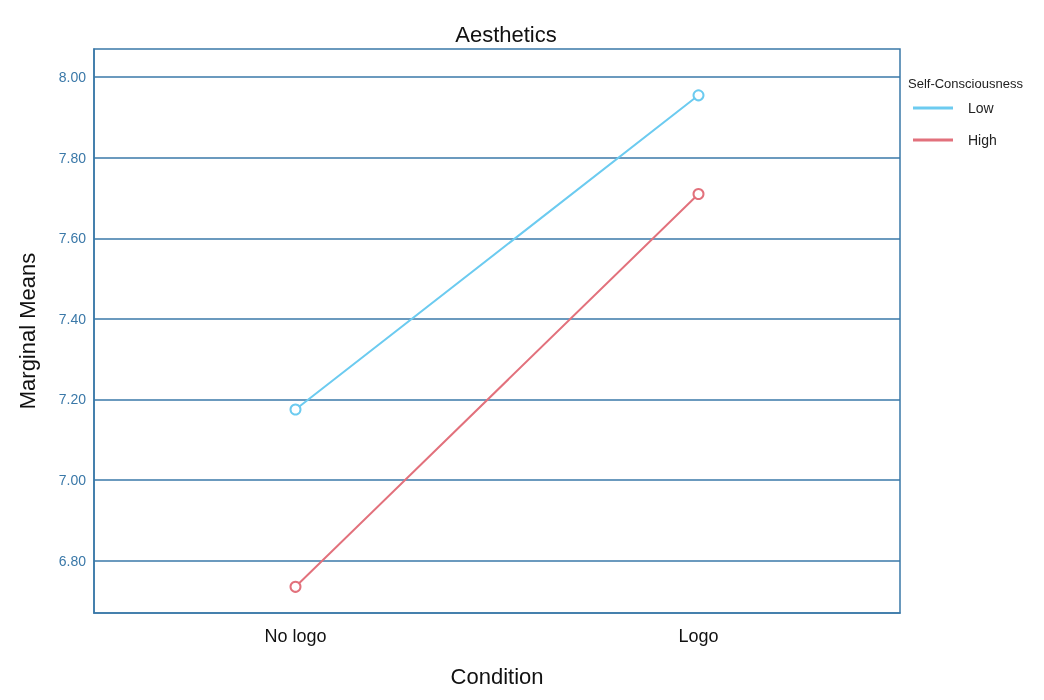 This screenshot has width=1044, height=700. Describe the element at coordinates (966, 83) in the screenshot. I see `legend-title: Self-Consciousness` at that location.